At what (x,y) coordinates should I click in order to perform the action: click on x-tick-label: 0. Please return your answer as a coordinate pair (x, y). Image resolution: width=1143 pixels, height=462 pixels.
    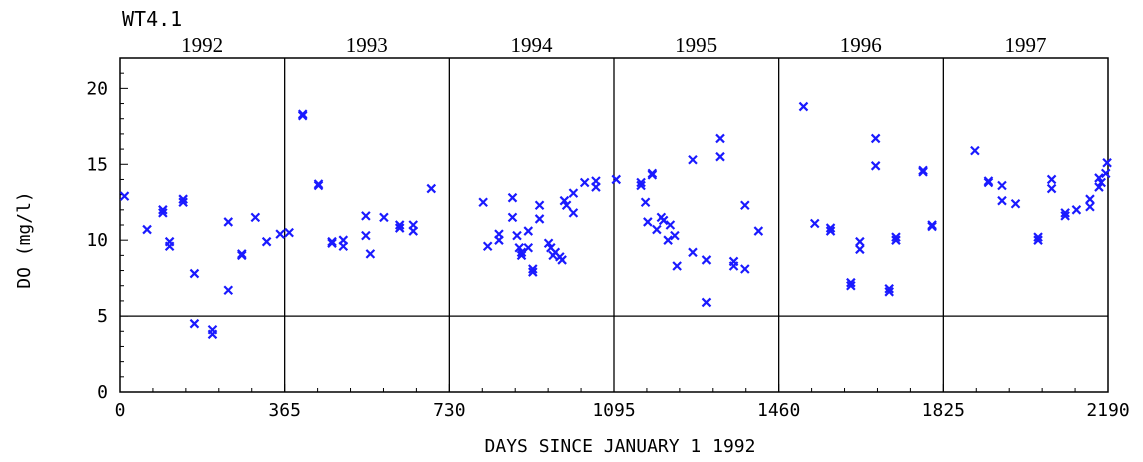
    Looking at the image, I should click on (120, 410).